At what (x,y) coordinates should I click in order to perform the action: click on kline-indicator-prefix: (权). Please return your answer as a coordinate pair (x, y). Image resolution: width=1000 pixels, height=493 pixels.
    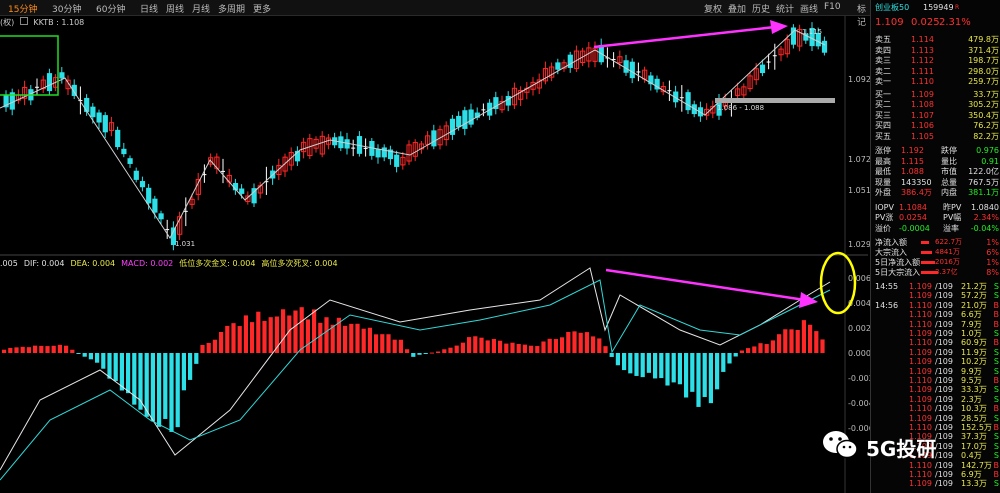
    Looking at the image, I should click on (7, 22).